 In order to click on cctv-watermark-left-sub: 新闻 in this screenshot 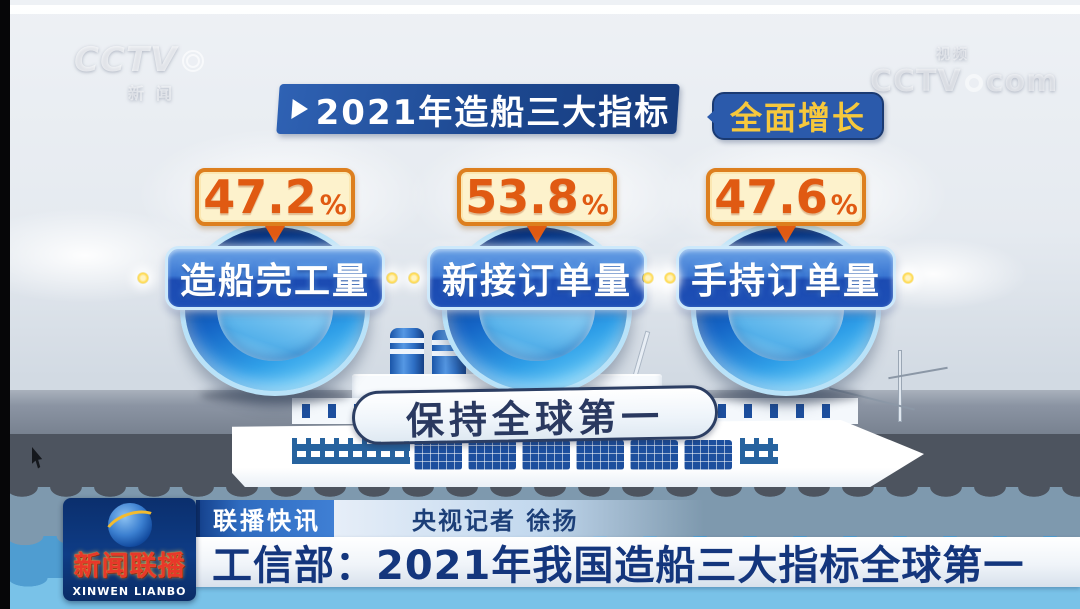, I will do `click(156, 93)`.